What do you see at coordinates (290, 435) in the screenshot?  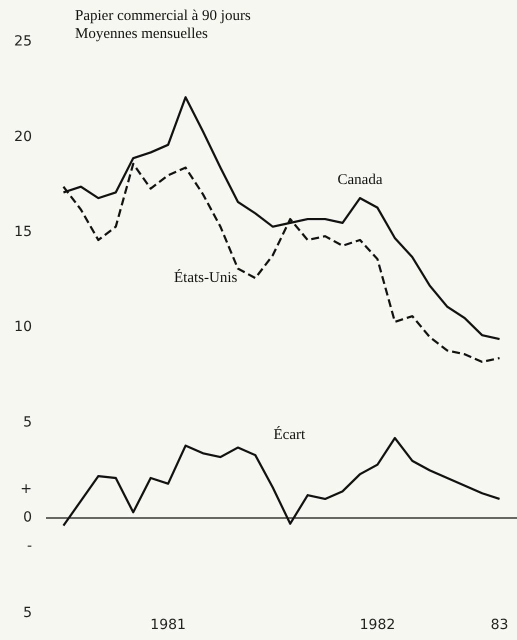 I see `series-label: Écart` at bounding box center [290, 435].